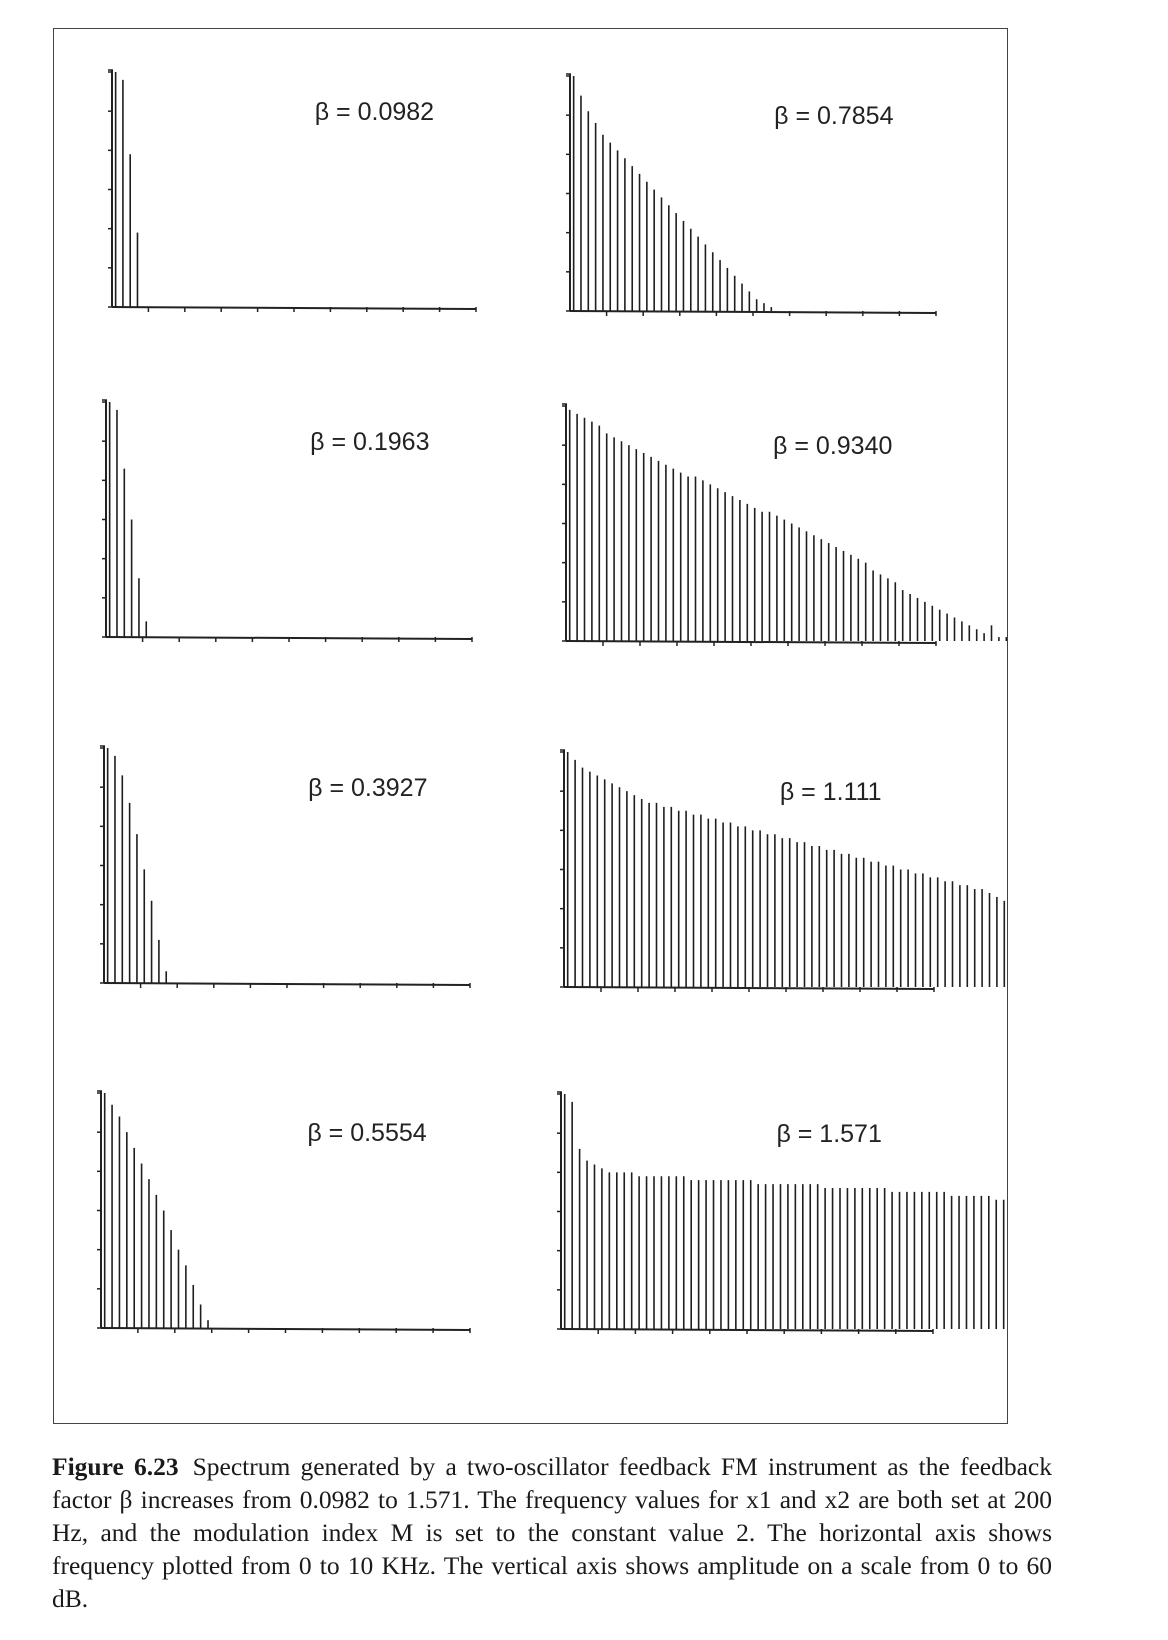 The height and width of the screenshot is (1640, 1168). I want to click on spectrum-plot: β = 0.3927, so click(285, 866).